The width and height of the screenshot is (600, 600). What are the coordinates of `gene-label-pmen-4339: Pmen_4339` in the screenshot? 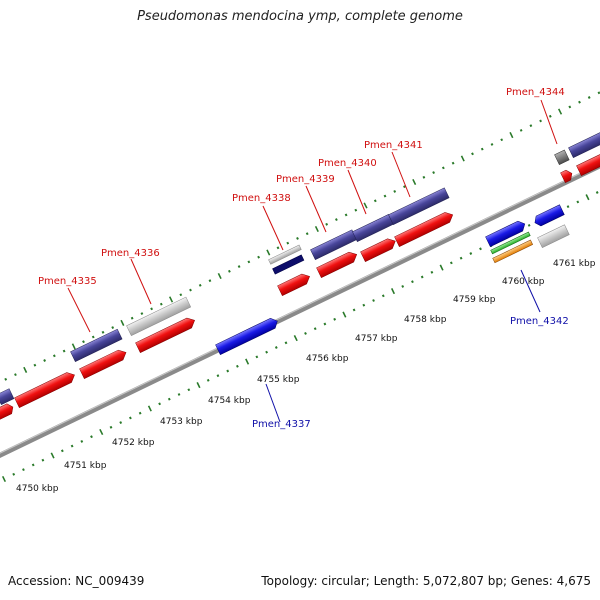 It's located at (305, 179).